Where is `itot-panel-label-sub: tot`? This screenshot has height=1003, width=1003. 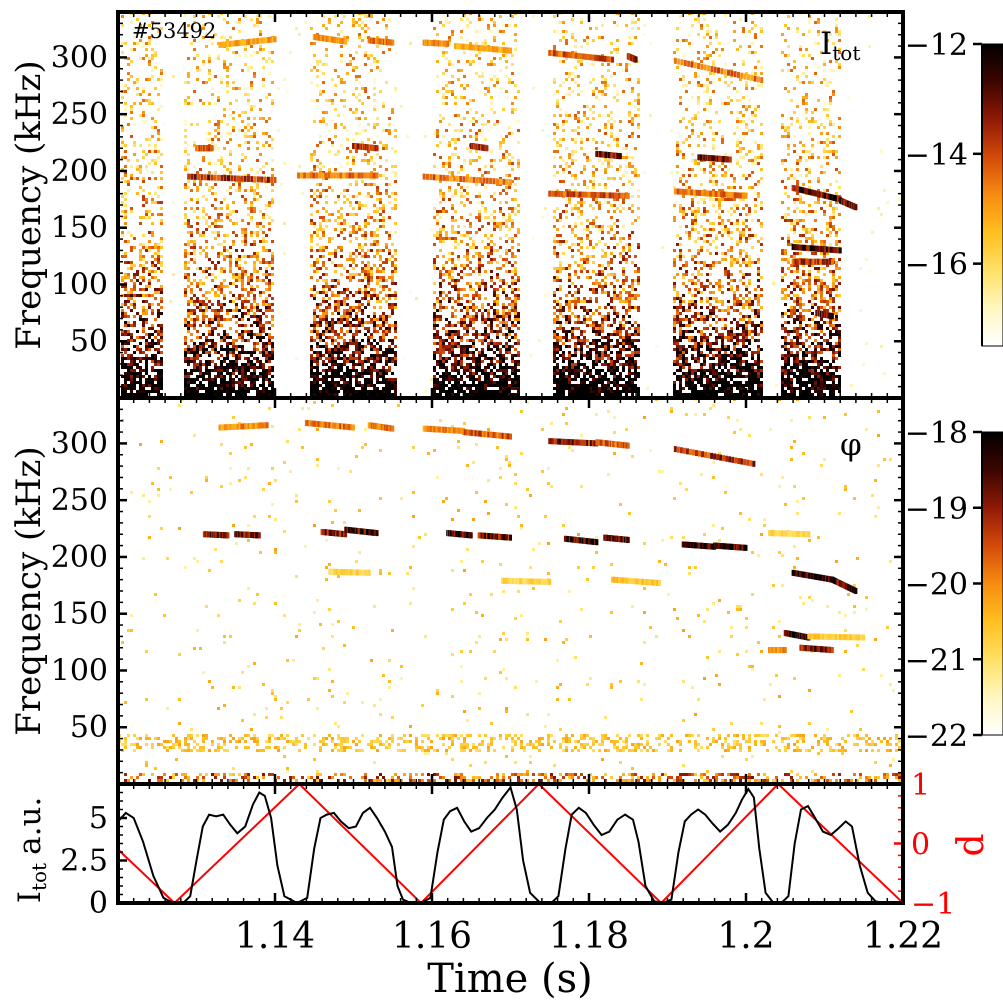 itot-panel-label-sub: tot is located at coordinates (846, 53).